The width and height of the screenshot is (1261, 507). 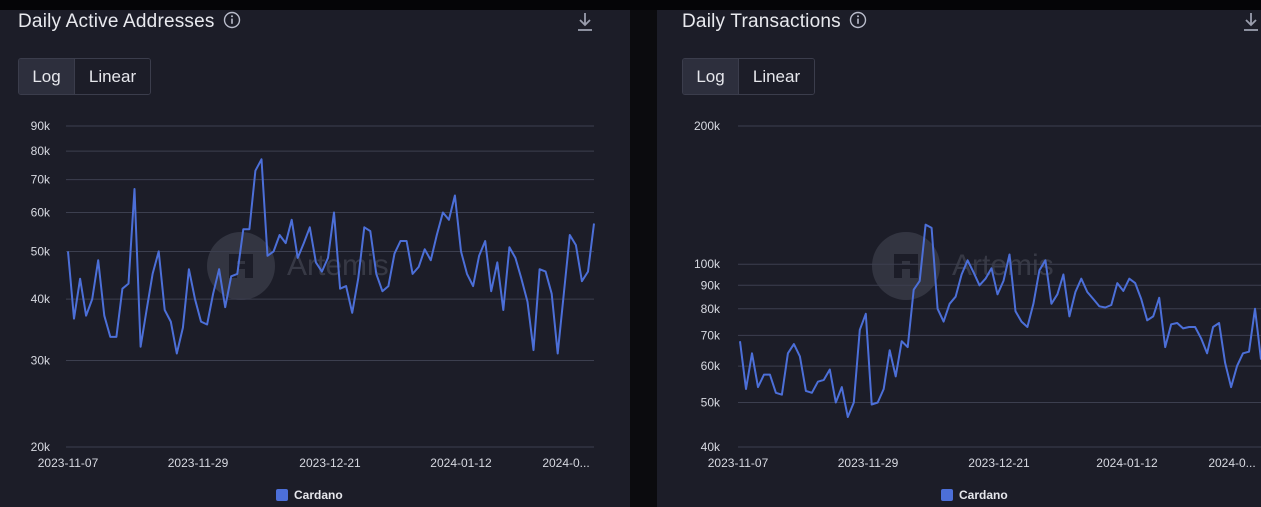 I want to click on watermark: Artemis, so click(x=963, y=266).